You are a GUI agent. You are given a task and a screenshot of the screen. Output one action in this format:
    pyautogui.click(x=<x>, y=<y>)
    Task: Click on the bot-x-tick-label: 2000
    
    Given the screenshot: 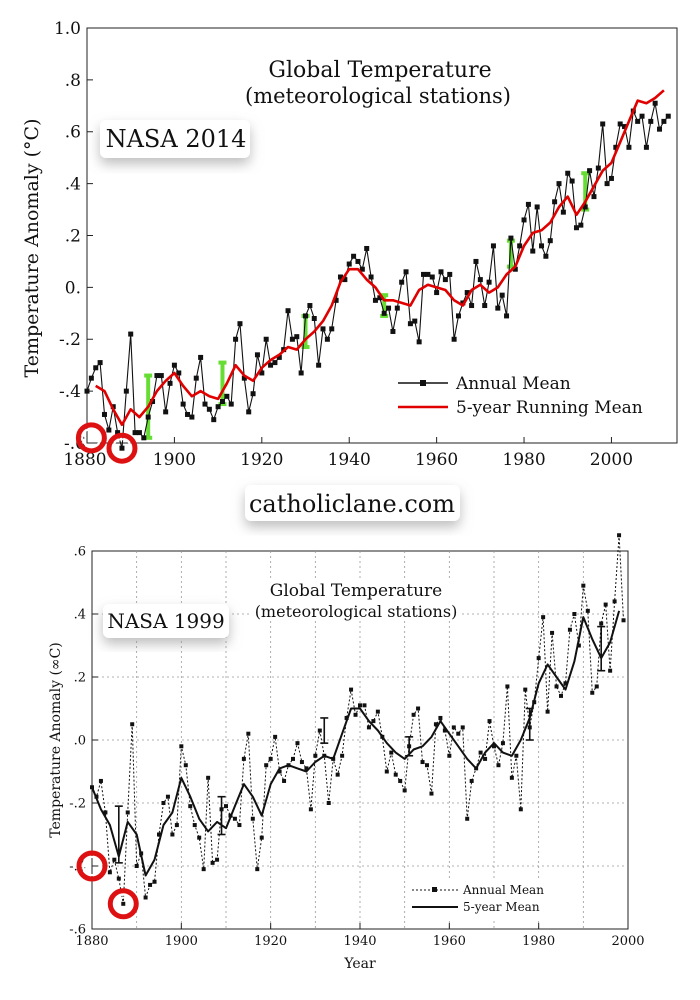 What is the action you would take?
    pyautogui.click(x=627, y=941)
    